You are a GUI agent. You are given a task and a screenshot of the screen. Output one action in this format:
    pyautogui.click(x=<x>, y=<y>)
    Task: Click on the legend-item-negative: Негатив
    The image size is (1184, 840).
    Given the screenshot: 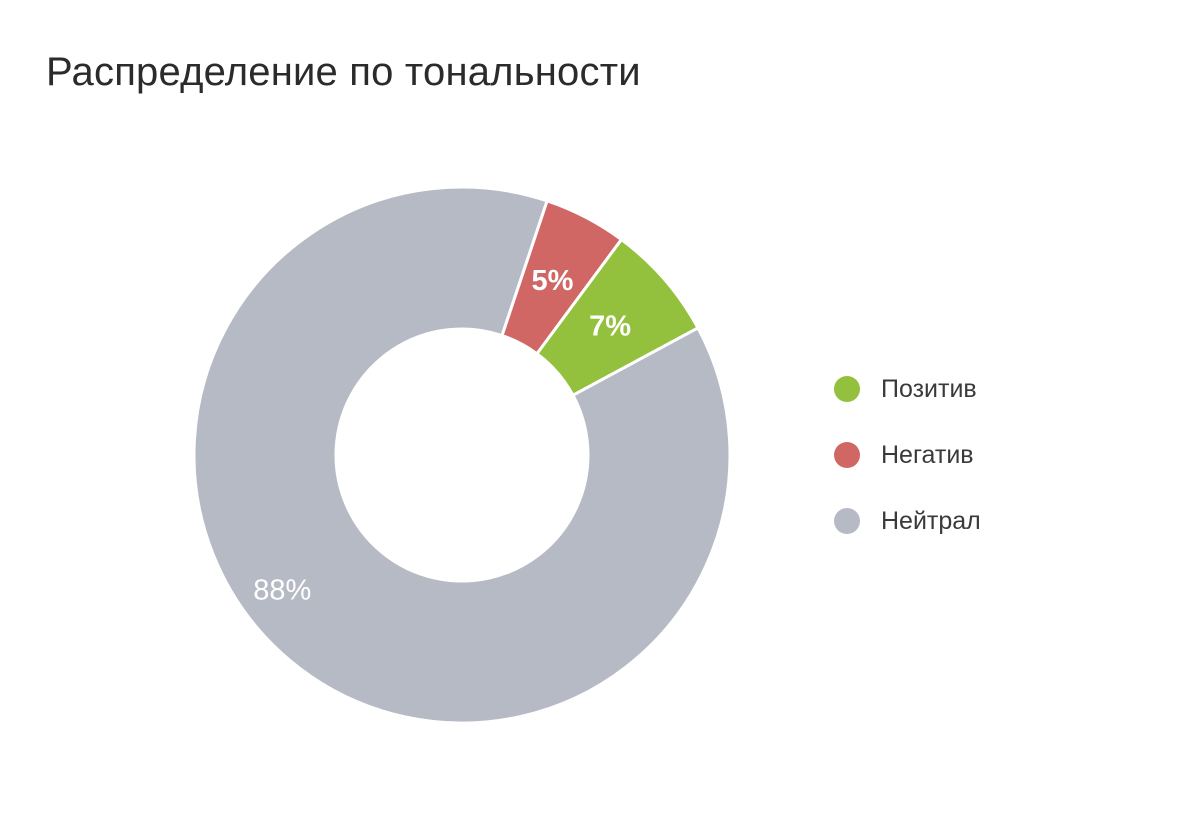 What is the action you would take?
    pyautogui.click(x=907, y=455)
    